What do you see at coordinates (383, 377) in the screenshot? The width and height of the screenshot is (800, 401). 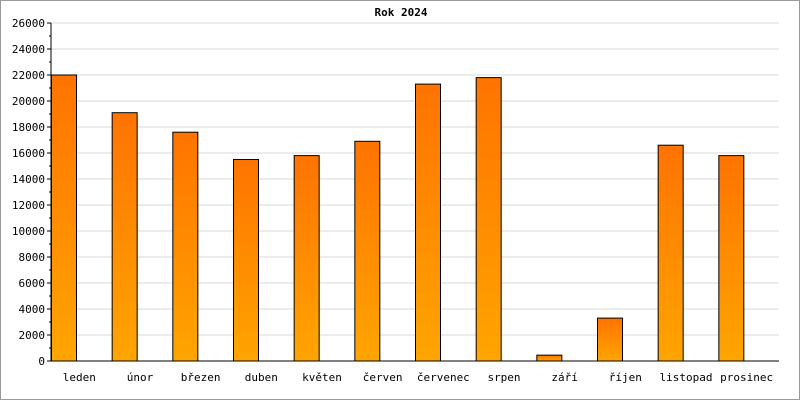 I see `x-tick-label: červen` at bounding box center [383, 377].